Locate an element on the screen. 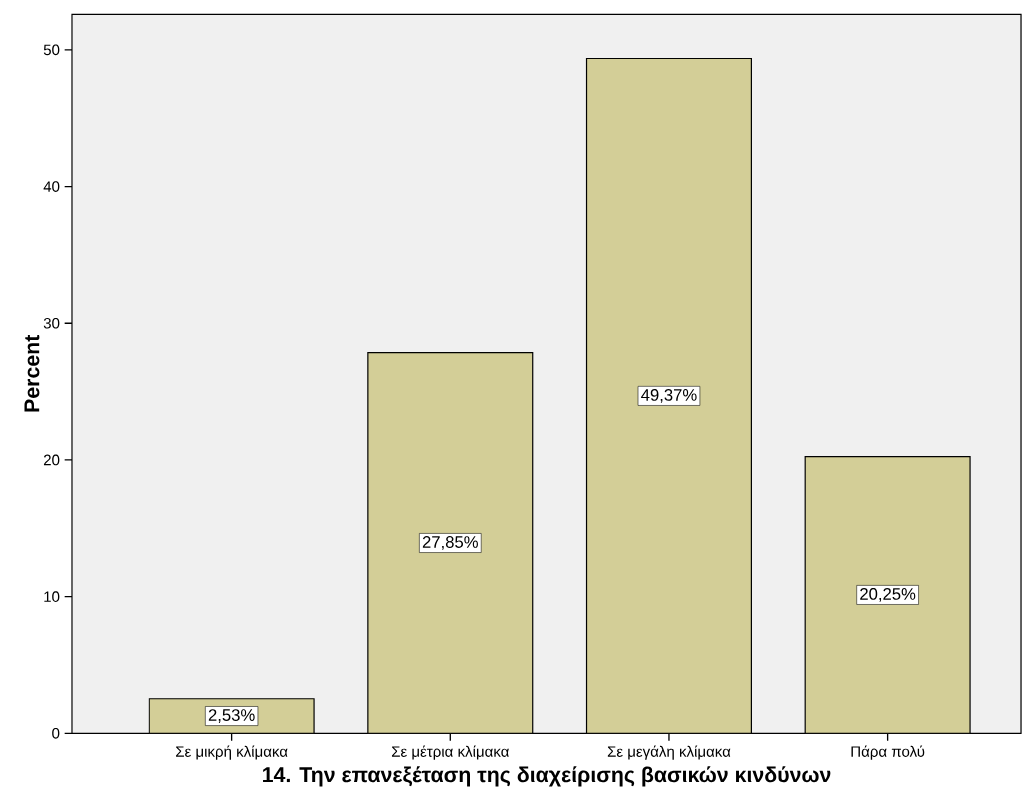  x-tick-label: Πάρα πολύ is located at coordinates (888, 752).